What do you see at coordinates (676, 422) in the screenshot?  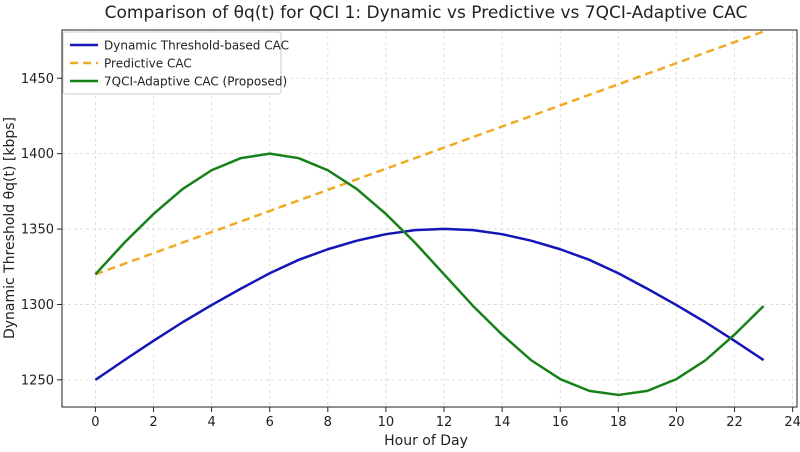 I see `x-tick-label: 20` at bounding box center [676, 422].